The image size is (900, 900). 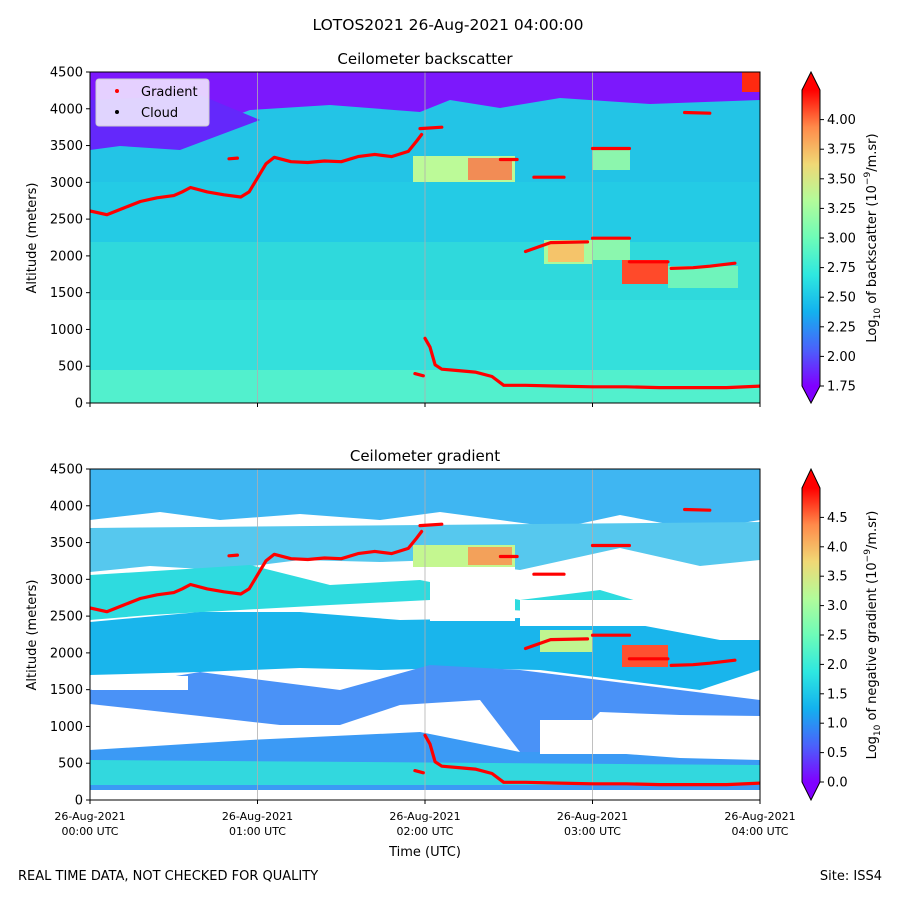 What do you see at coordinates (592, 831) in the screenshot?
I see `x-tick-time: 03:00 UTC` at bounding box center [592, 831].